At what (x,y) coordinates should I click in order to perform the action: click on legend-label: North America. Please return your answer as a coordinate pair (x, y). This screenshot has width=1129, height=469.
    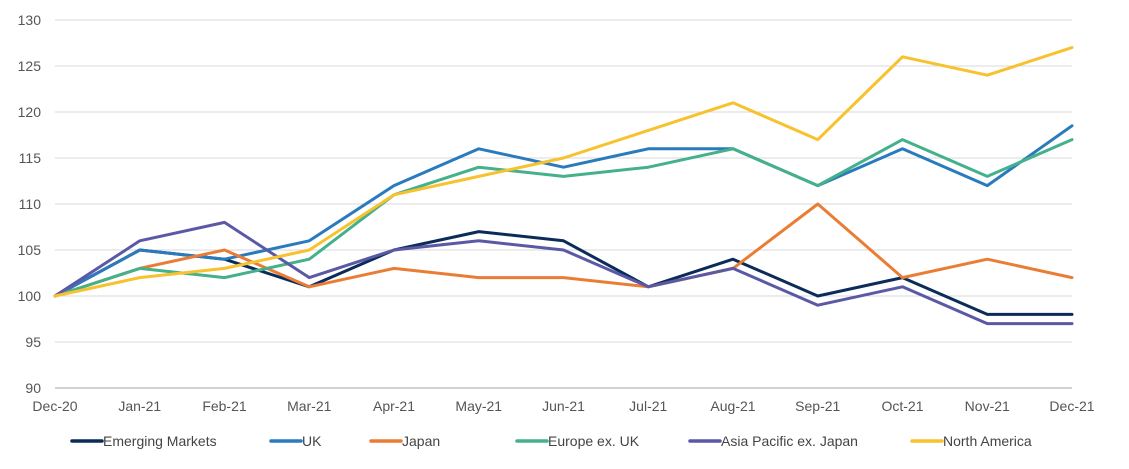
    Looking at the image, I should click on (987, 441).